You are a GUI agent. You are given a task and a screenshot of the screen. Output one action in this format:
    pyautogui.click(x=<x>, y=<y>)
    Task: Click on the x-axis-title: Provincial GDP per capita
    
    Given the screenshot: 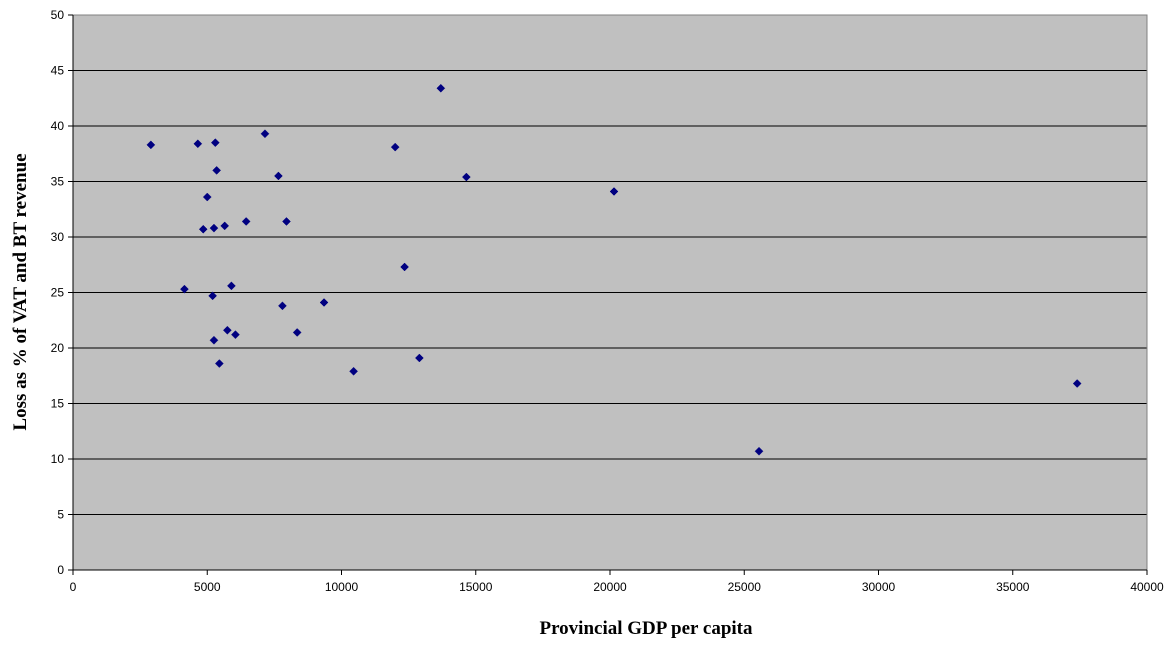 What is the action you would take?
    pyautogui.click(x=646, y=628)
    